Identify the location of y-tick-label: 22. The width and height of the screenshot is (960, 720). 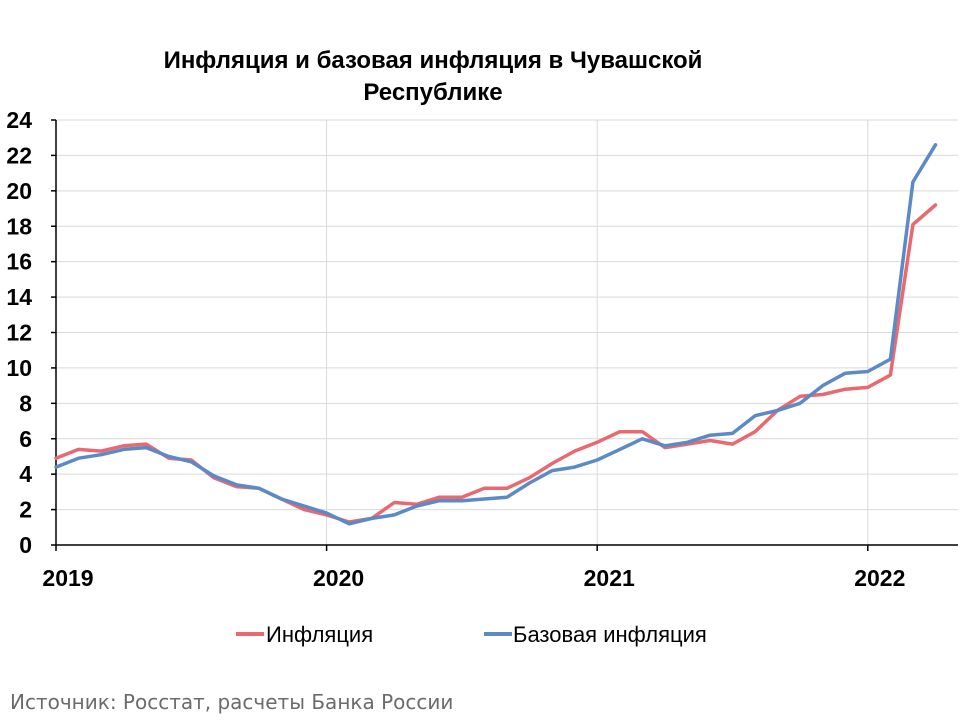
(19, 155).